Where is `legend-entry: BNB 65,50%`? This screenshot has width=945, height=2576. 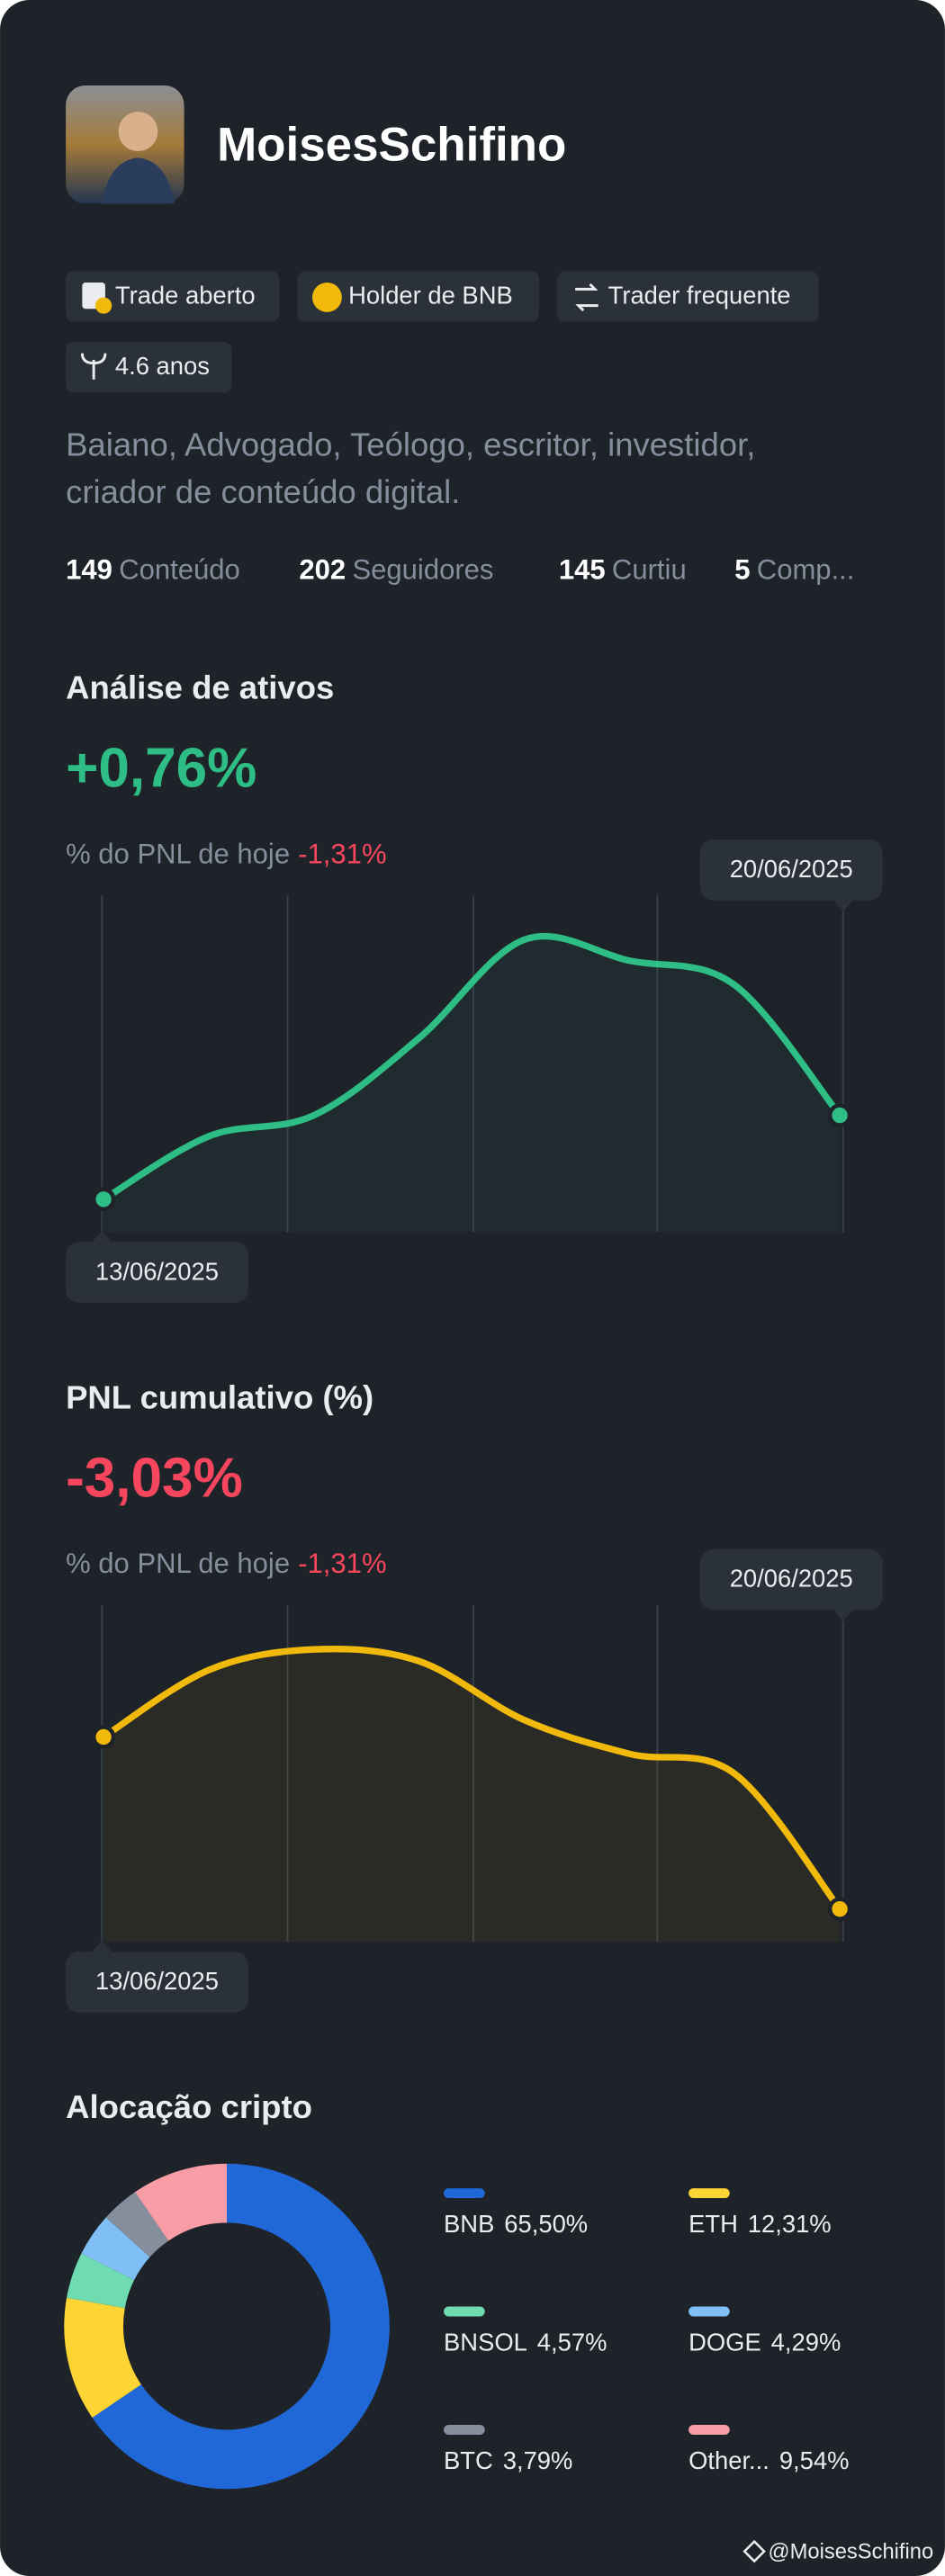
legend-entry: BNB 65,50% is located at coordinates (516, 2224).